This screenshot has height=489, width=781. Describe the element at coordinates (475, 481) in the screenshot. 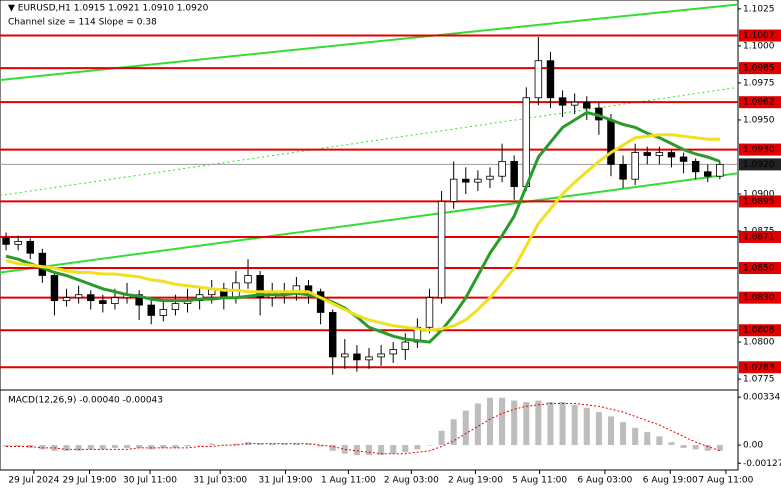

I see `x-tick-label: 2 Aug 19:00` at that location.